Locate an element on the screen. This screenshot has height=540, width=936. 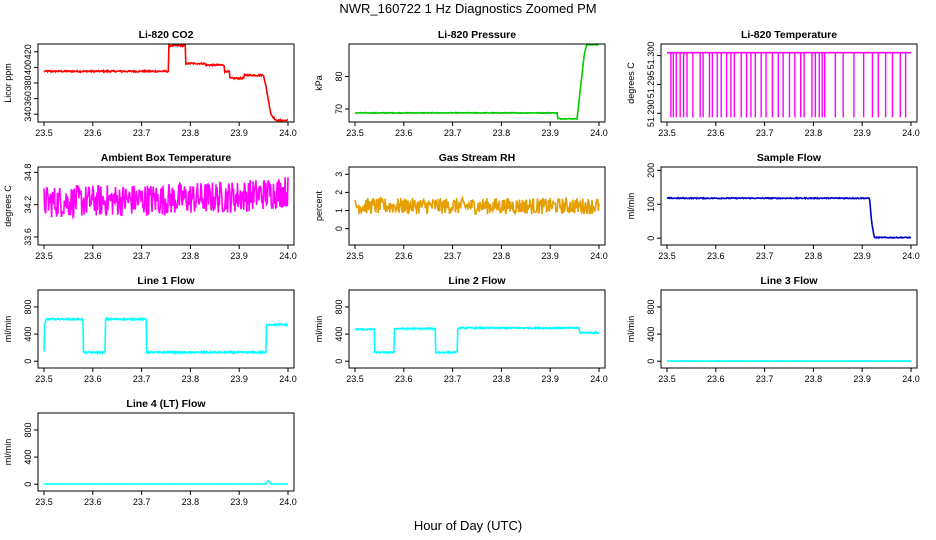
y-tick-label: 380 is located at coordinates (28, 82).